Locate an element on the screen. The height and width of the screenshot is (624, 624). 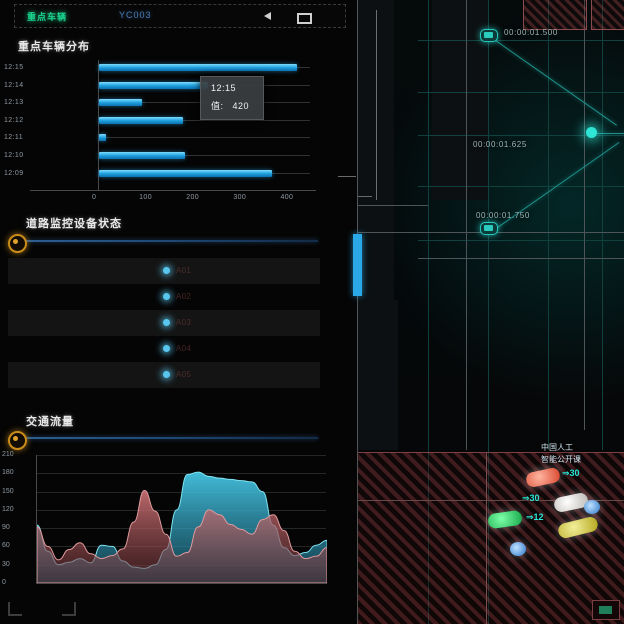
status-row: A01 is located at coordinates (164, 271).